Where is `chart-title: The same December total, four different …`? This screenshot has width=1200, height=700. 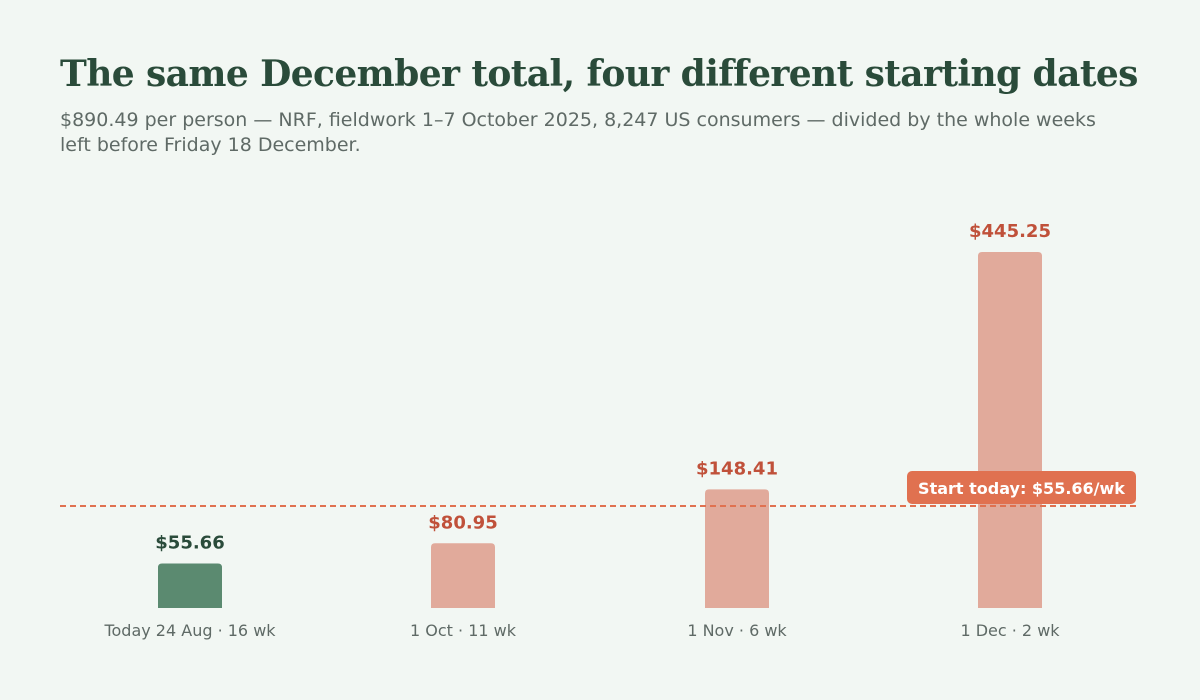 chart-title: The same December total, four different … is located at coordinates (599, 74).